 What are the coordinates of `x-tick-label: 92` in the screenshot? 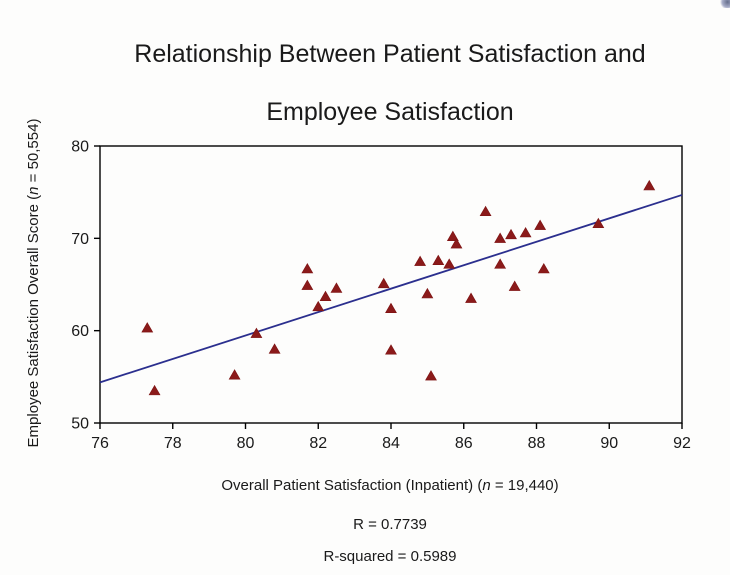 It's located at (682, 443).